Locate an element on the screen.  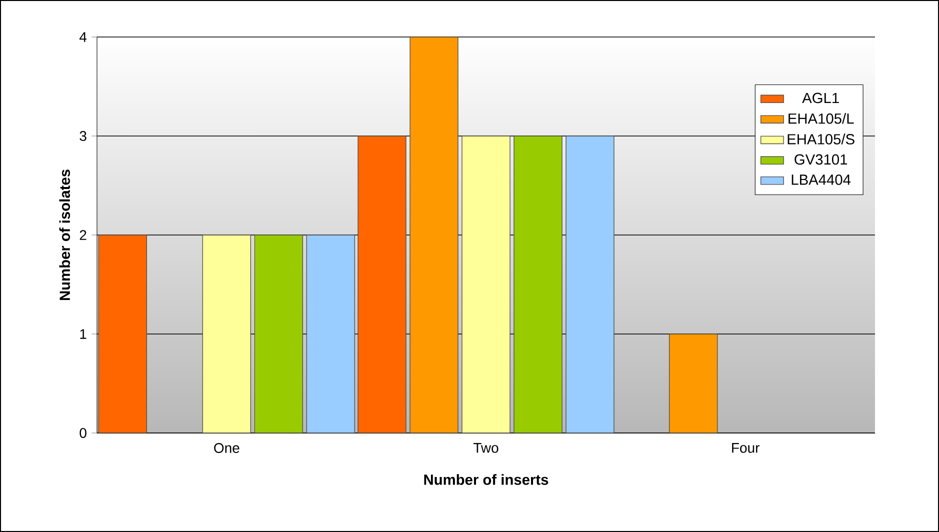
legend-label: AGL1 is located at coordinates (820, 98).